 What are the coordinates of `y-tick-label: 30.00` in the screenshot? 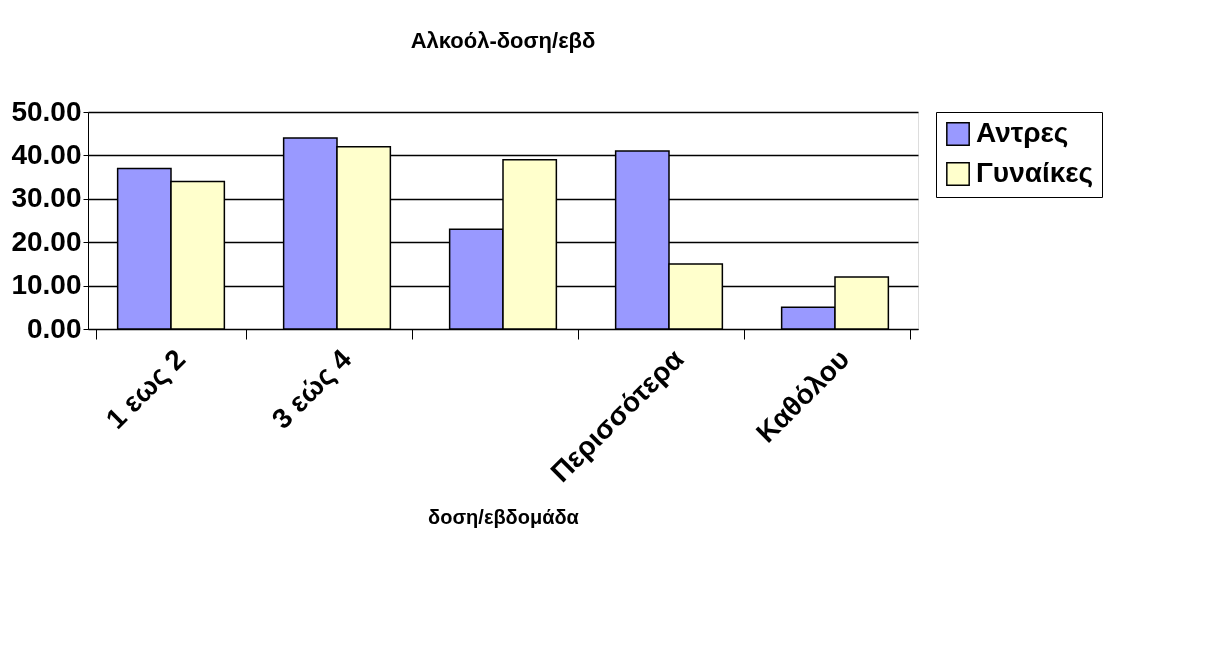 It's located at (46, 198).